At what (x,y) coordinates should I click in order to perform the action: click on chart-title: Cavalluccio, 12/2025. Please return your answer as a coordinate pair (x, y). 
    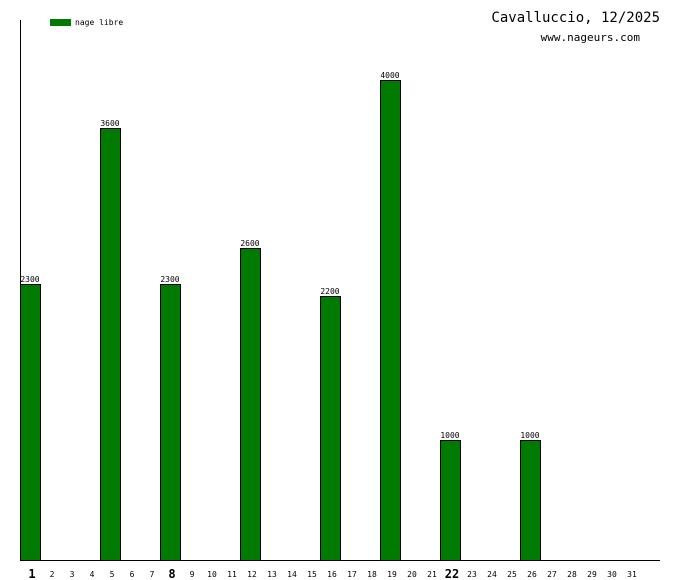
    Looking at the image, I should click on (575, 18).